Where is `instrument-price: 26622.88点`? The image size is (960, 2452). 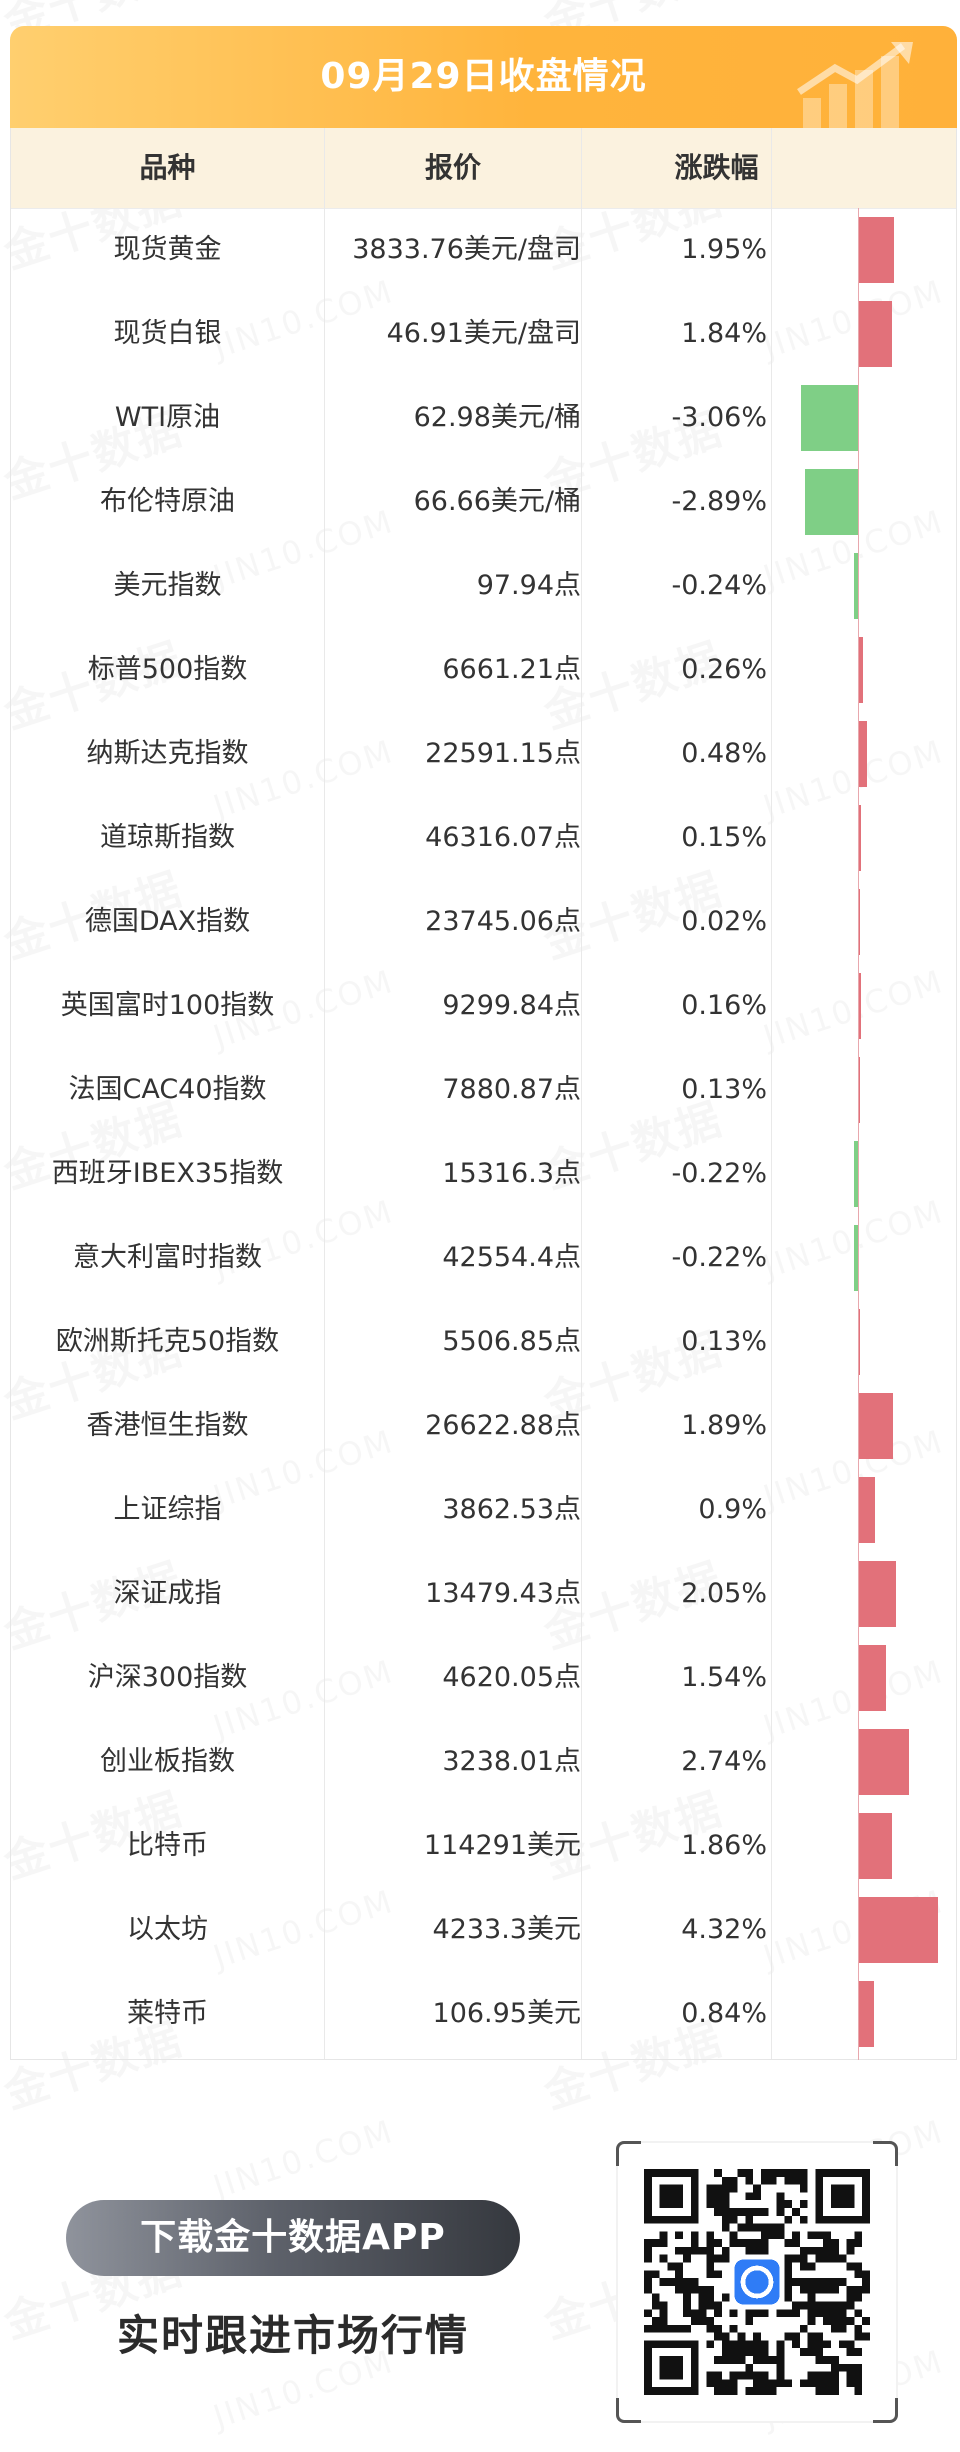 instrument-price: 26622.88点 is located at coordinates (503, 1425).